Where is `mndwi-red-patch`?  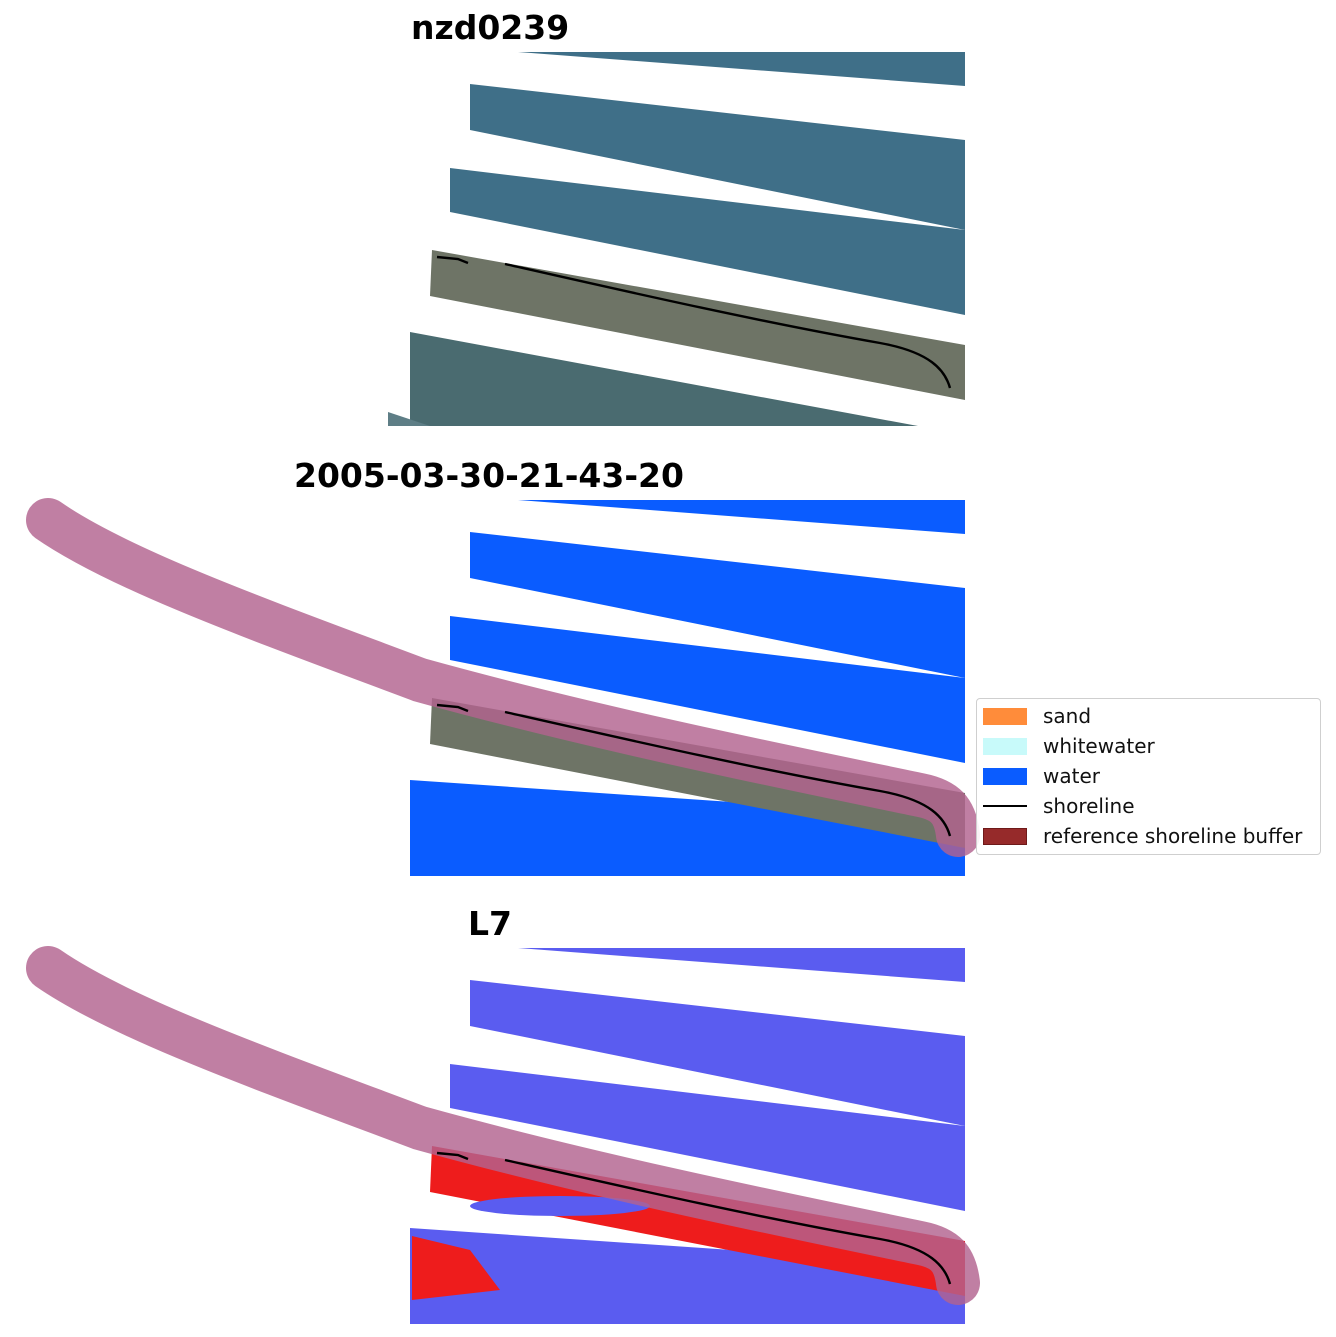
mndwi-red-patch is located at coordinates (456, 1268).